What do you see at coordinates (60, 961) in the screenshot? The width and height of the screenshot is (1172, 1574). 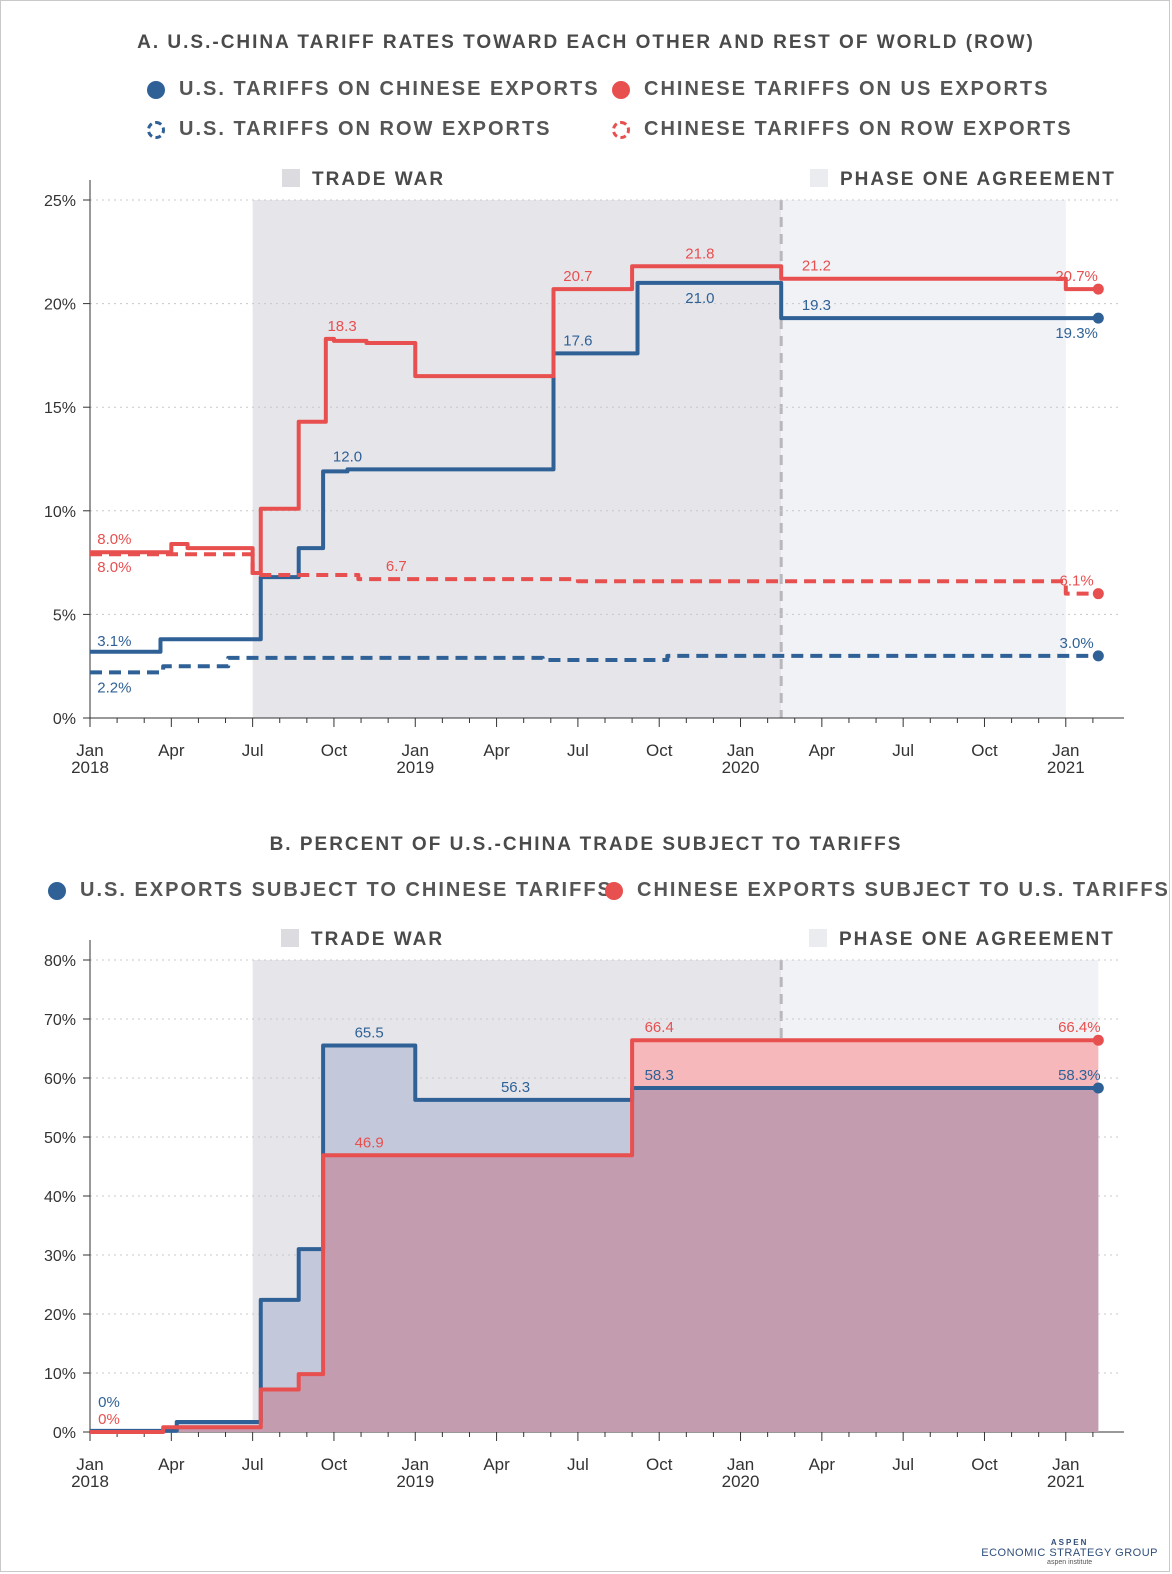 I see `y-tick-label: 80%` at bounding box center [60, 961].